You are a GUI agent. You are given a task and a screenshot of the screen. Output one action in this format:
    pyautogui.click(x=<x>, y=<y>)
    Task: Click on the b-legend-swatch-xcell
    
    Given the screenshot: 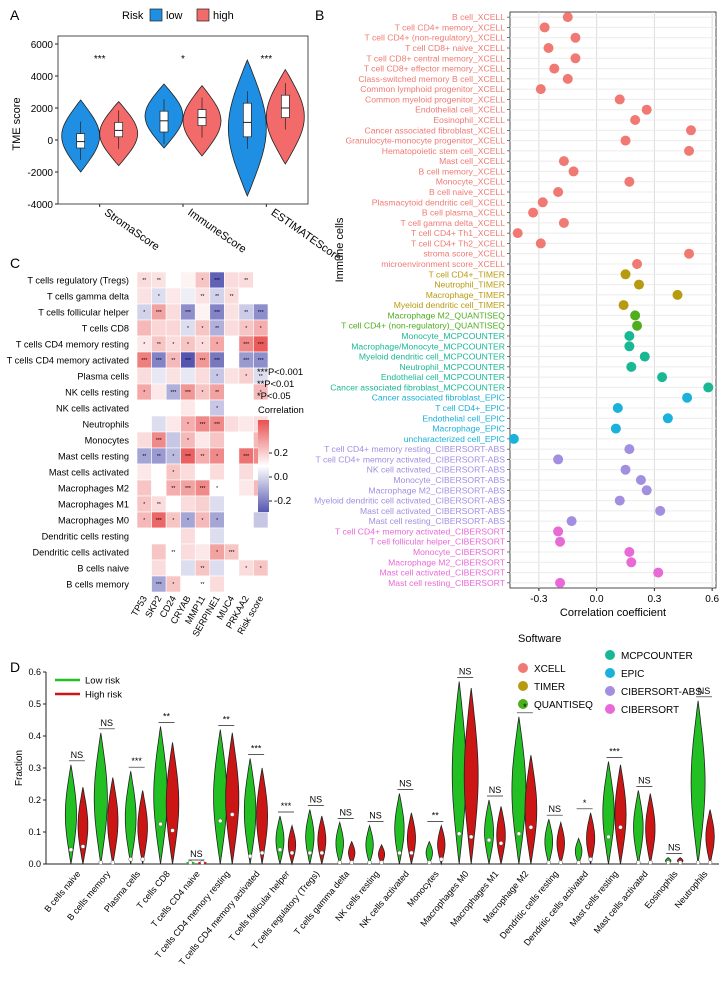 What is the action you would take?
    pyautogui.click(x=523, y=668)
    